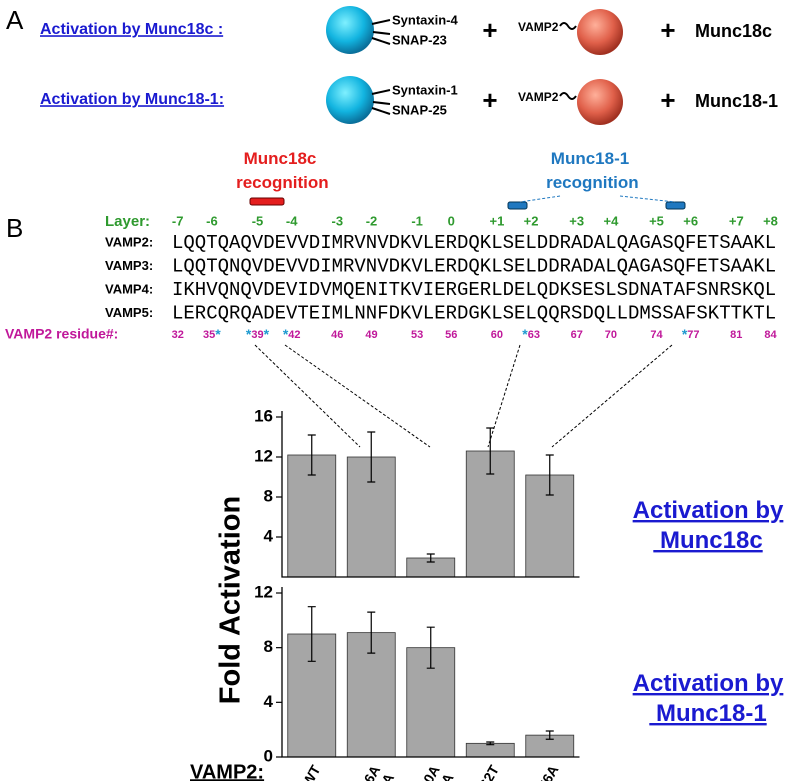  Describe the element at coordinates (231, 600) in the screenshot. I see `y-axis-label: Fold Activation` at that location.